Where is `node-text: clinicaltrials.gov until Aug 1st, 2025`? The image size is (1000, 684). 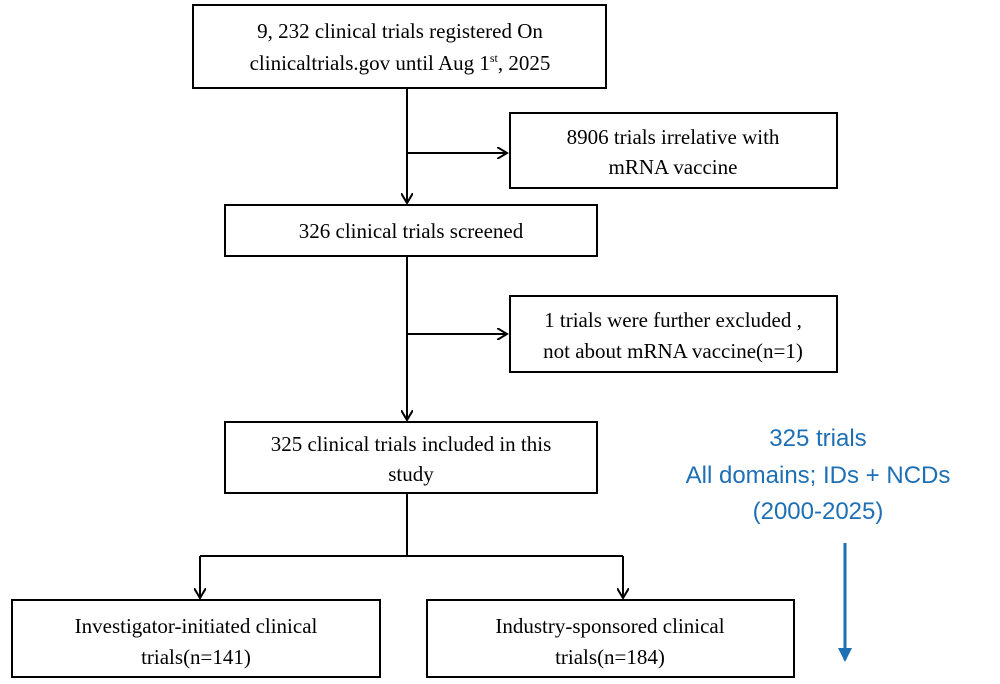
node-text: clinicaltrials.gov until Aug 1st, 2025 is located at coordinates (400, 63).